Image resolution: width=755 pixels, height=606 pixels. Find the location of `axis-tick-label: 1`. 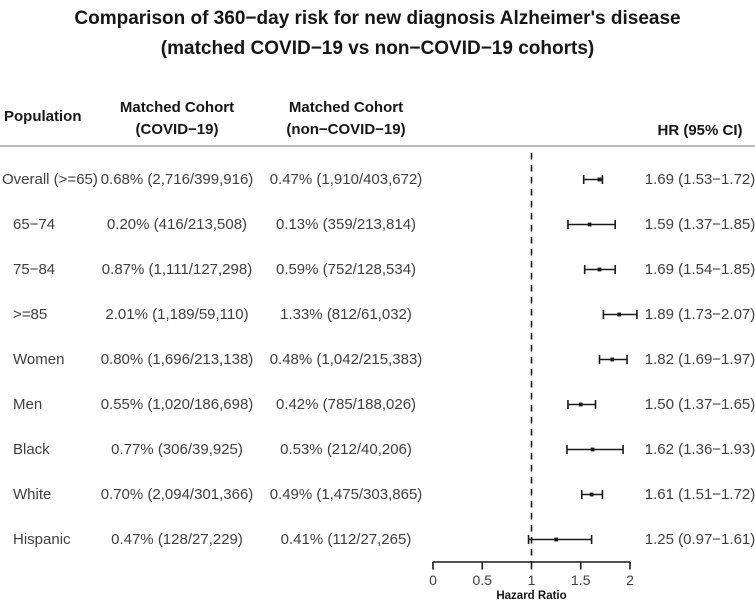

axis-tick-label: 1 is located at coordinates (531, 580).